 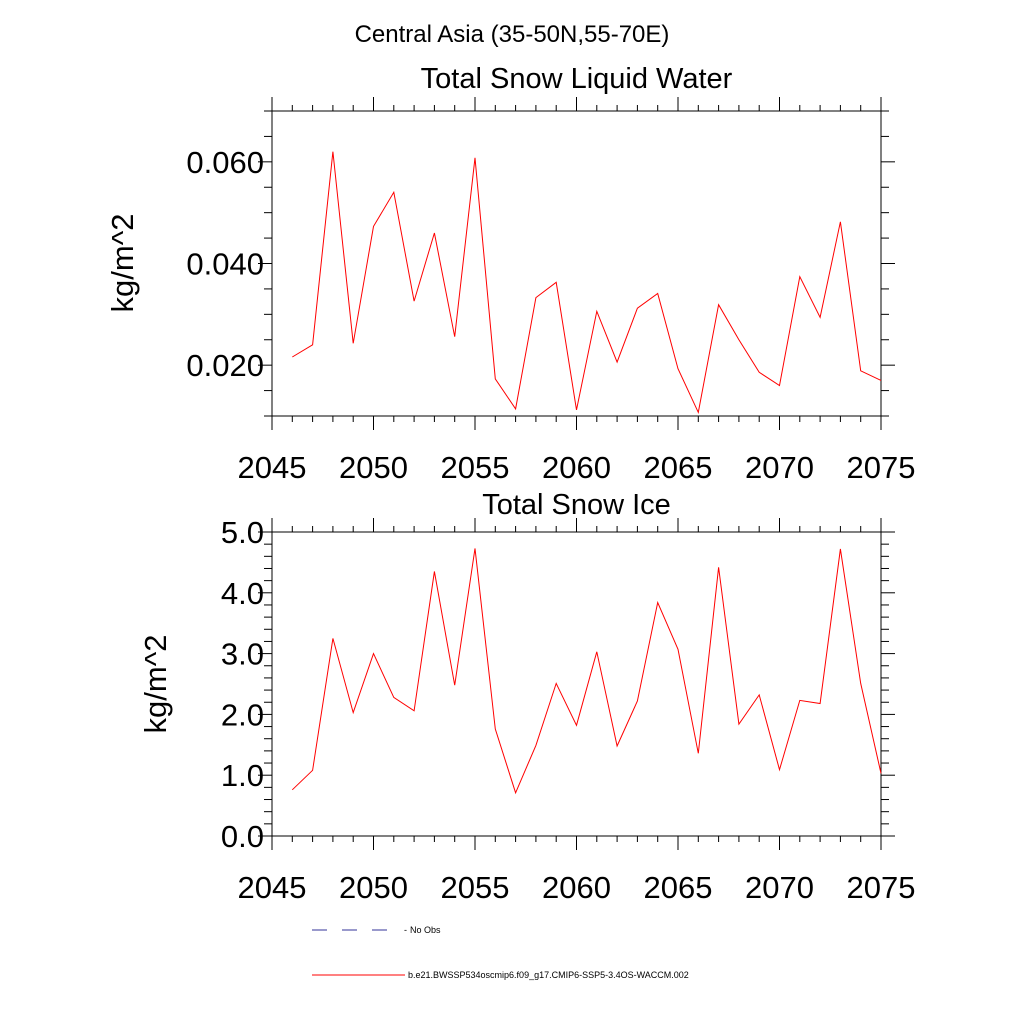 What do you see at coordinates (405, 930) in the screenshot?
I see `legend-noobs-dash: -` at bounding box center [405, 930].